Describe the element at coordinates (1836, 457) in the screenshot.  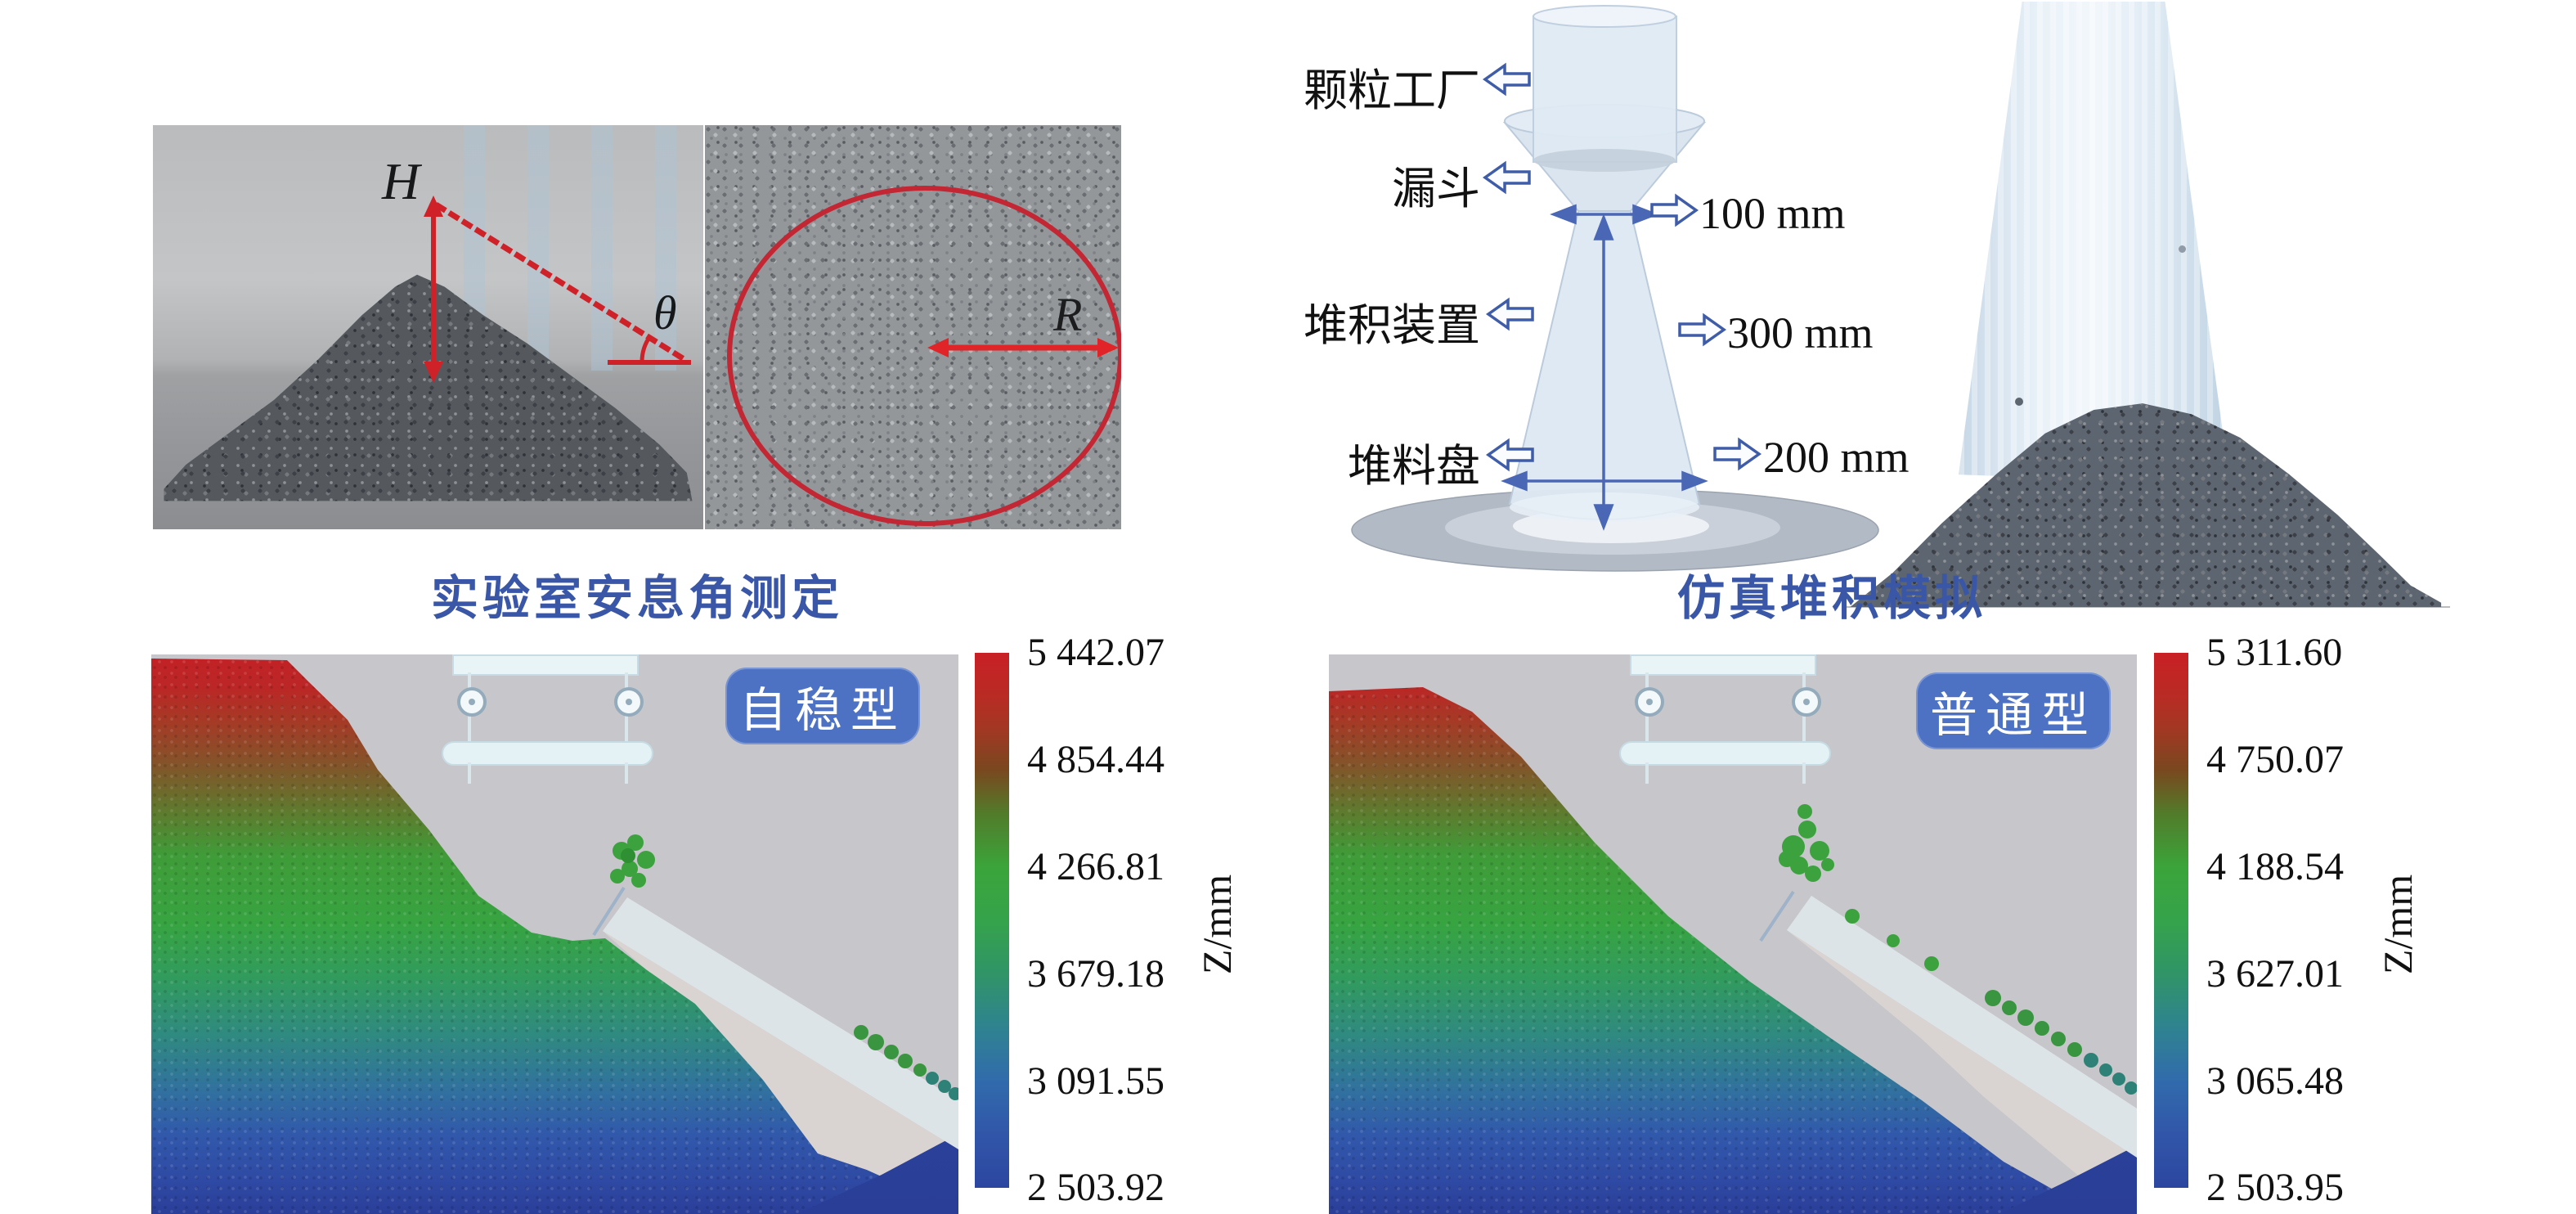
I see `dim-plate-diameter: 200 mm` at that location.